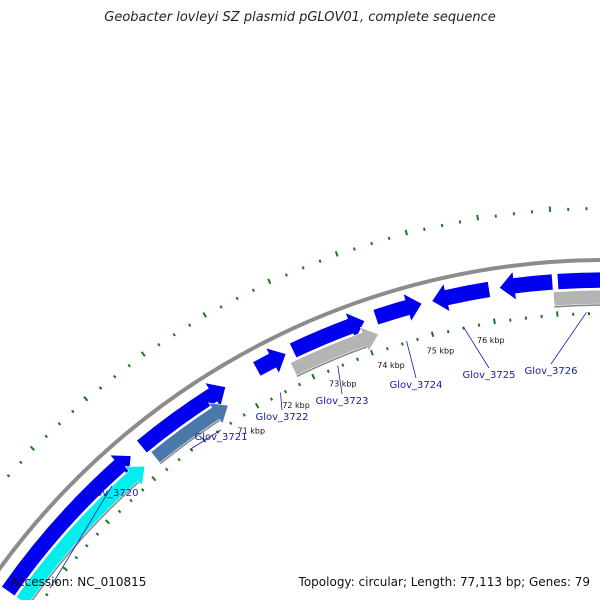 The height and width of the screenshot is (600, 600). What do you see at coordinates (371, 386) in the screenshot?
I see `kbp-tick-labels: 71 kbp 72 kbp 73 kbp 74 kbp 75 kbp 76 kbp` at bounding box center [371, 386].